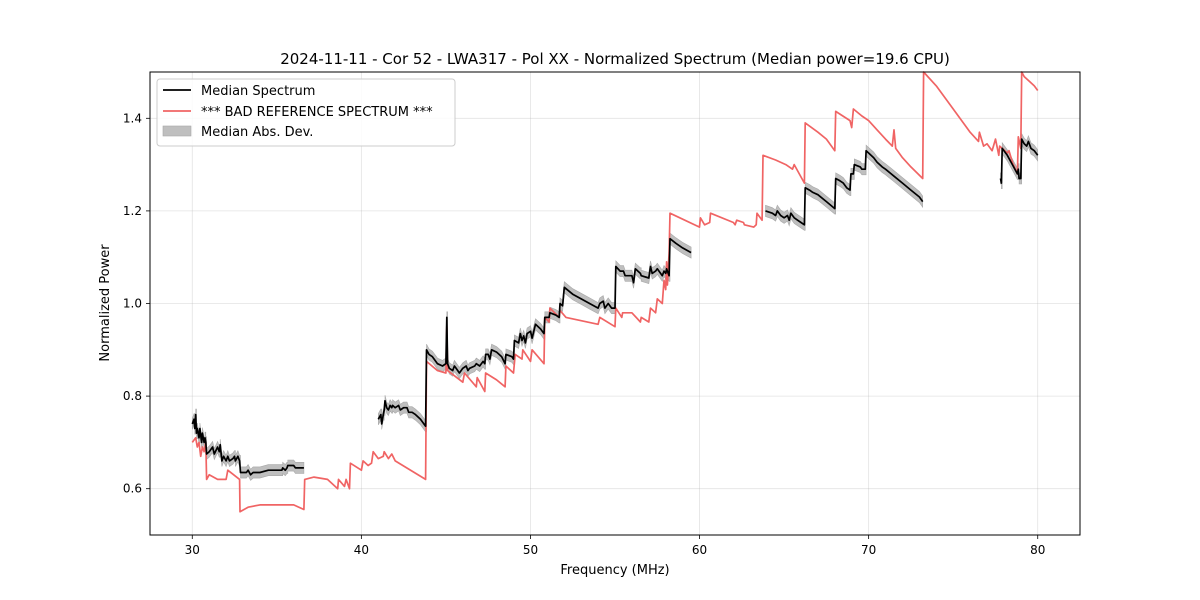 Image resolution: width=1200 pixels, height=600 pixels. Describe the element at coordinates (257, 132) in the screenshot. I see `legend-mad-label: Median Abs. Dev.` at that location.